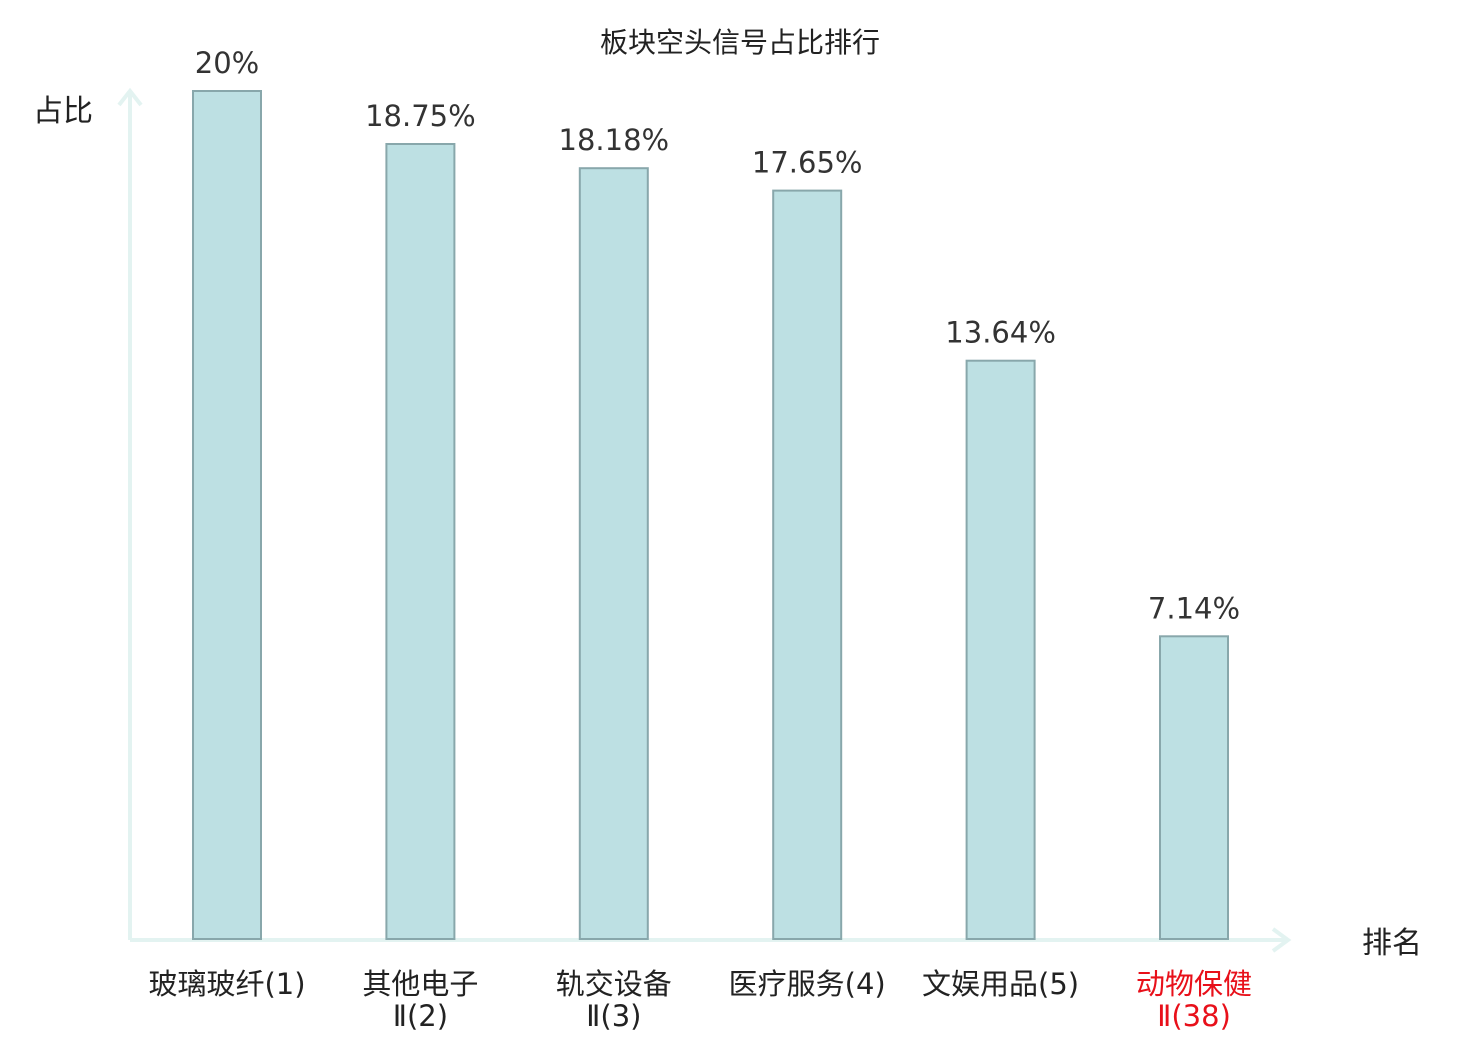  I want to click on y-axis-label: 占比, so click(63, 111).